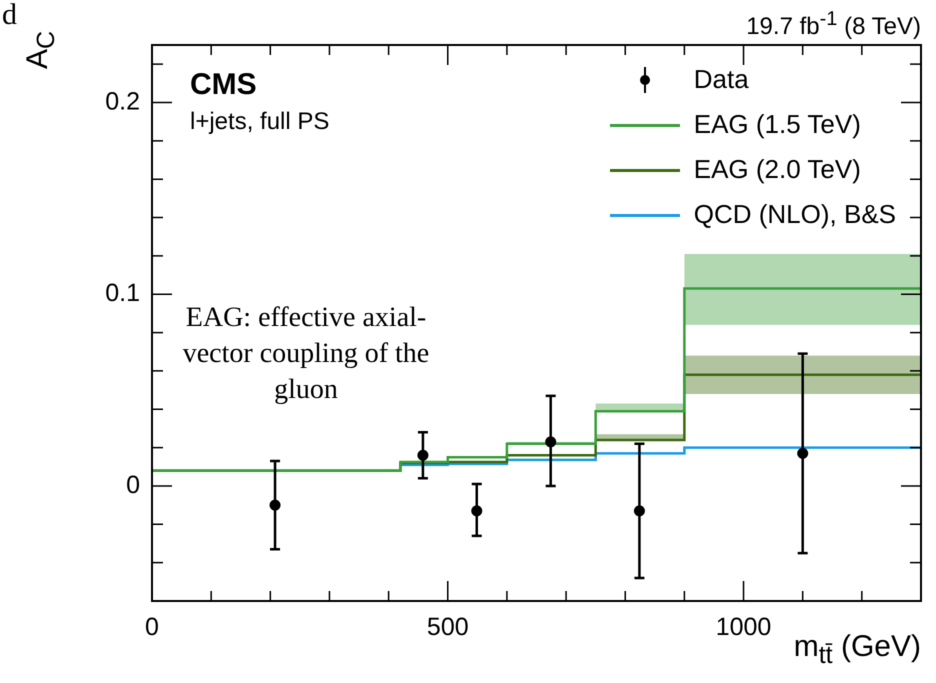 This screenshot has width=936, height=683. What do you see at coordinates (306, 354) in the screenshot?
I see `annotation: EAG: effective axial-vector coupling of the gluon` at bounding box center [306, 354].